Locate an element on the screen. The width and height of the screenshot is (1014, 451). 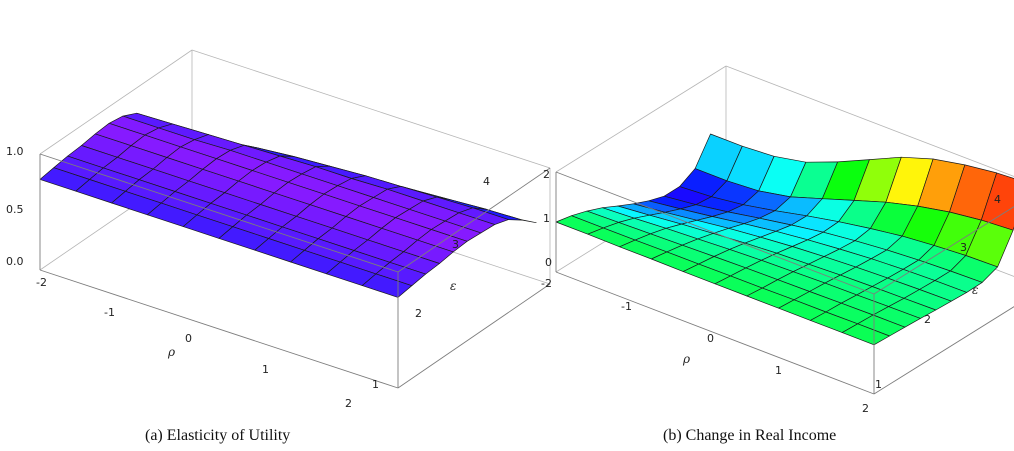
x-tick-b-0: -2 is located at coordinates (546, 283).